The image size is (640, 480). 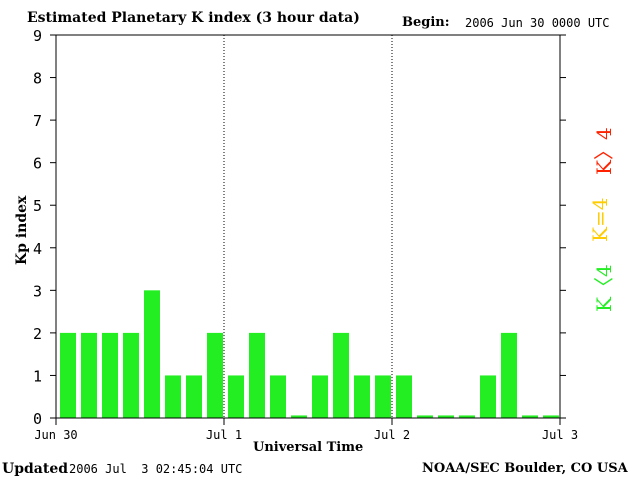 I want to click on y-tick-label: 7, so click(x=37, y=121).